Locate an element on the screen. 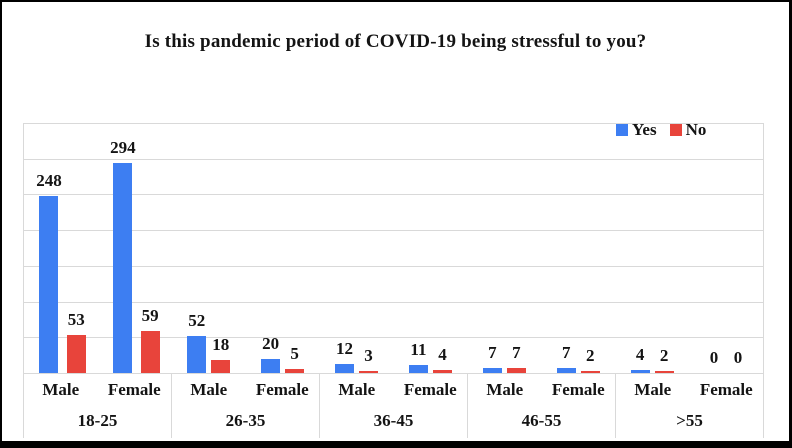 The height and width of the screenshot is (448, 792). legend-item-yes: Yes is located at coordinates (636, 130).